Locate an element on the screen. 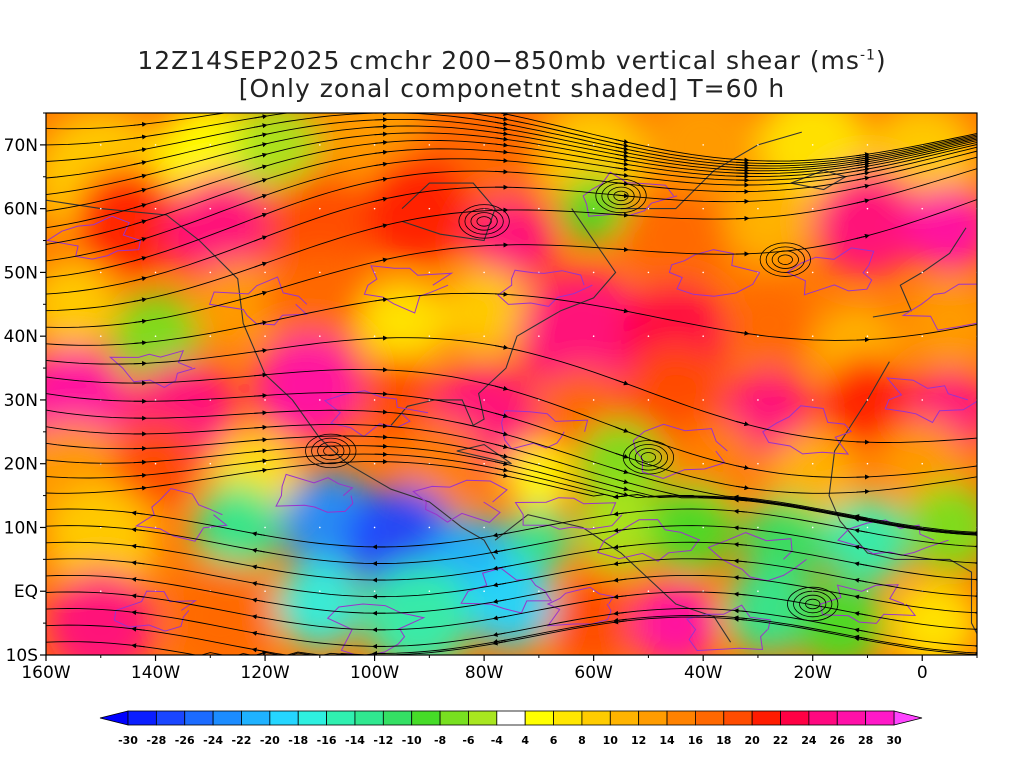  lon-tick-label: 120W is located at coordinates (264, 673).